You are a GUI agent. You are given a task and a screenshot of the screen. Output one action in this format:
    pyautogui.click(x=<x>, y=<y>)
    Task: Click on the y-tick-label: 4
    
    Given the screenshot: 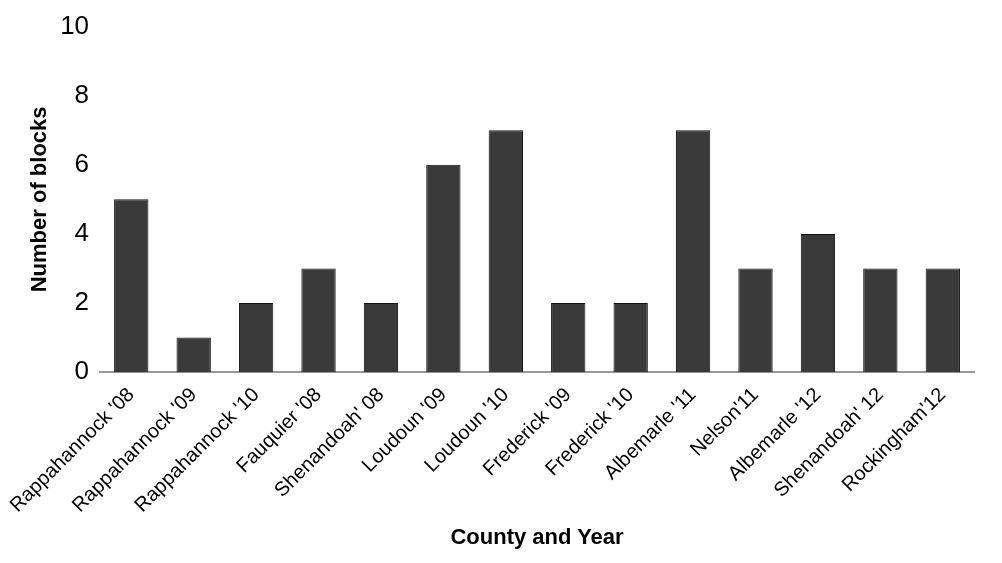 What is the action you would take?
    pyautogui.click(x=82, y=232)
    